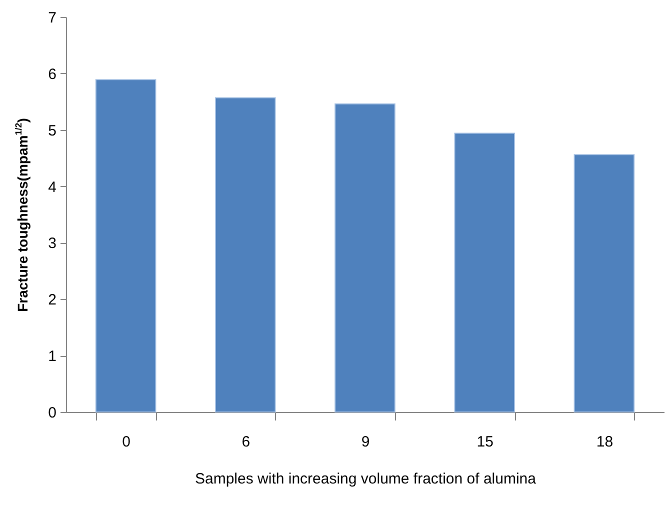 The height and width of the screenshot is (507, 670). Describe the element at coordinates (126, 442) in the screenshot. I see `x-tick-label: 0` at that location.